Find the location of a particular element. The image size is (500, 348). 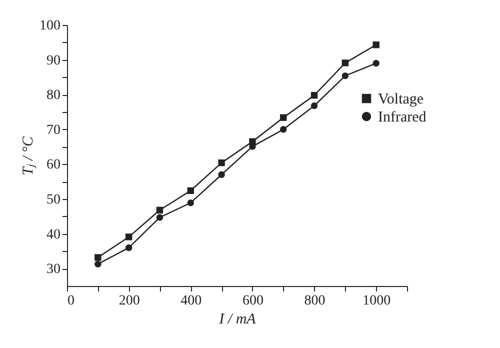

y-tick-label: 80 is located at coordinates (53, 96).